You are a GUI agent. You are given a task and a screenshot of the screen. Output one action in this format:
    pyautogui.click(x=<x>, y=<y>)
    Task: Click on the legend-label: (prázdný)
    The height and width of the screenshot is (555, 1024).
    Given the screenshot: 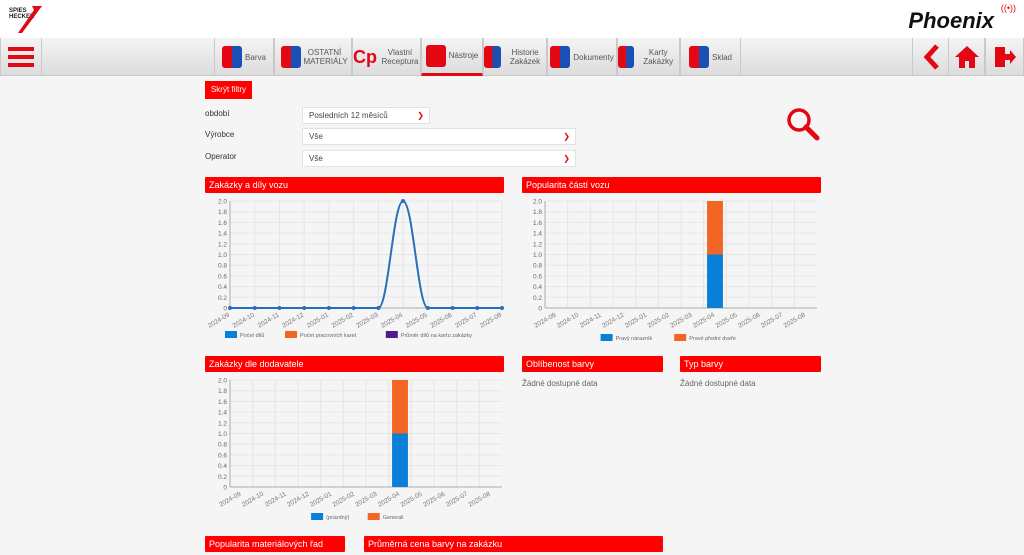 What is the action you would take?
    pyautogui.click(x=337, y=518)
    